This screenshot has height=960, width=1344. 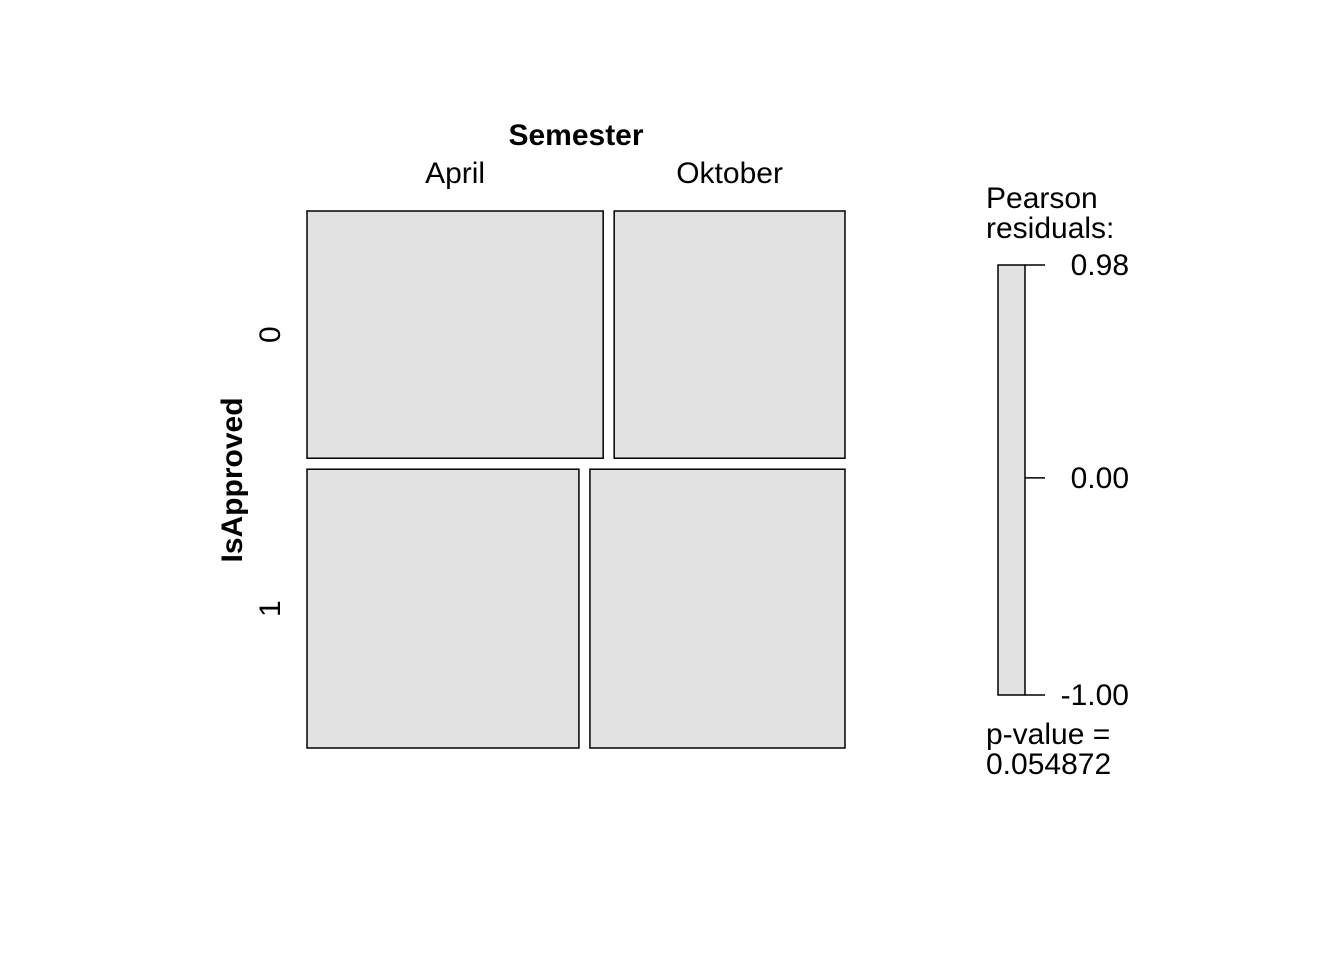 I want to click on p-value-line2: 0.054872, so click(x=1048, y=764).